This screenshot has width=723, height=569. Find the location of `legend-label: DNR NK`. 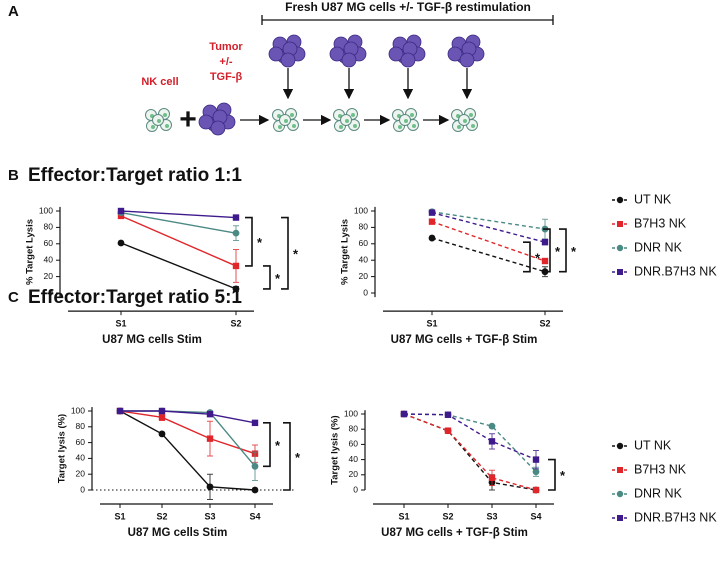

legend-label: DNR NK is located at coordinates (658, 247).